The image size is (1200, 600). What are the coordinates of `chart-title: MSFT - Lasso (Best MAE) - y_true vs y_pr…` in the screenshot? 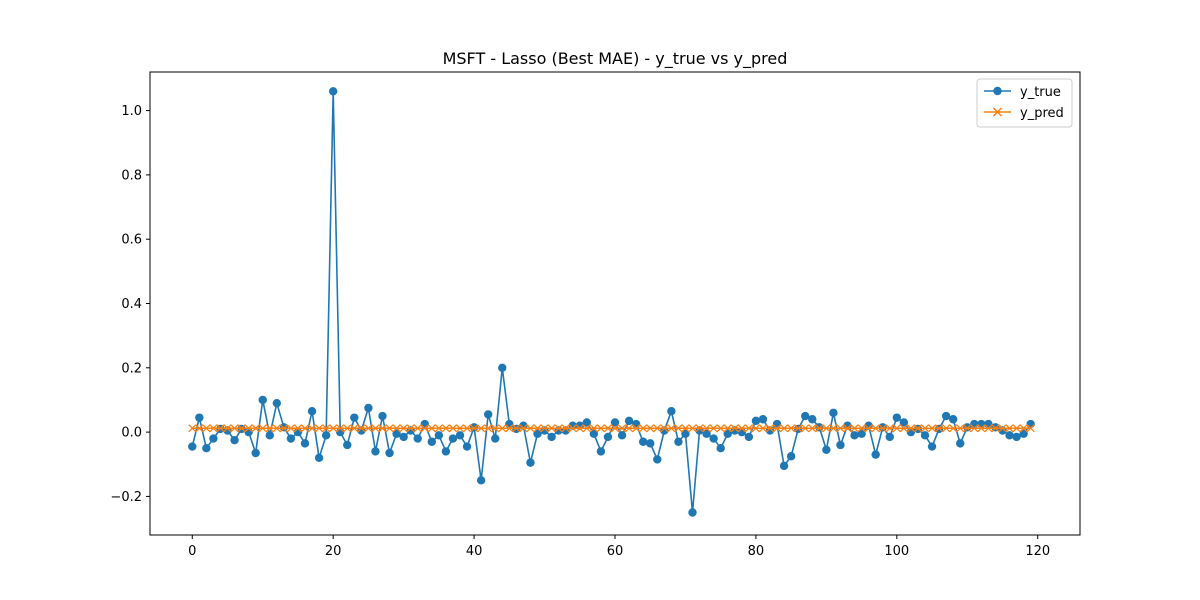 It's located at (615, 59).